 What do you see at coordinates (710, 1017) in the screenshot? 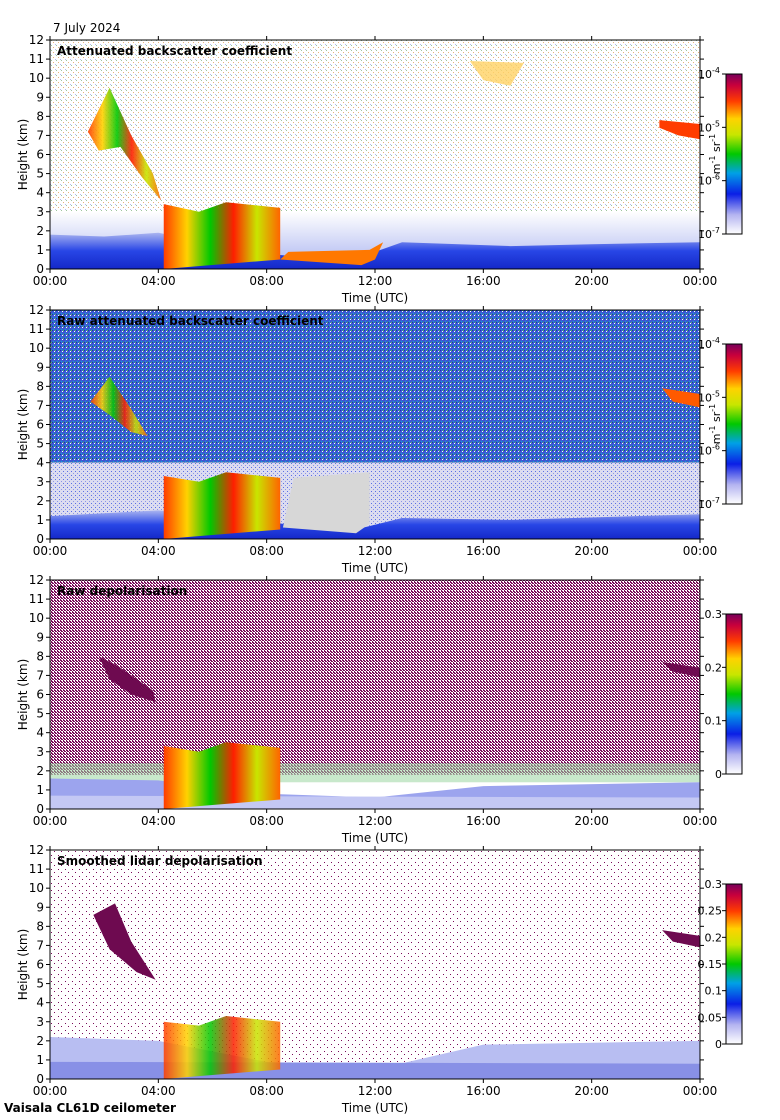
I see `colorbar-tick-label: 0.05` at bounding box center [710, 1017].